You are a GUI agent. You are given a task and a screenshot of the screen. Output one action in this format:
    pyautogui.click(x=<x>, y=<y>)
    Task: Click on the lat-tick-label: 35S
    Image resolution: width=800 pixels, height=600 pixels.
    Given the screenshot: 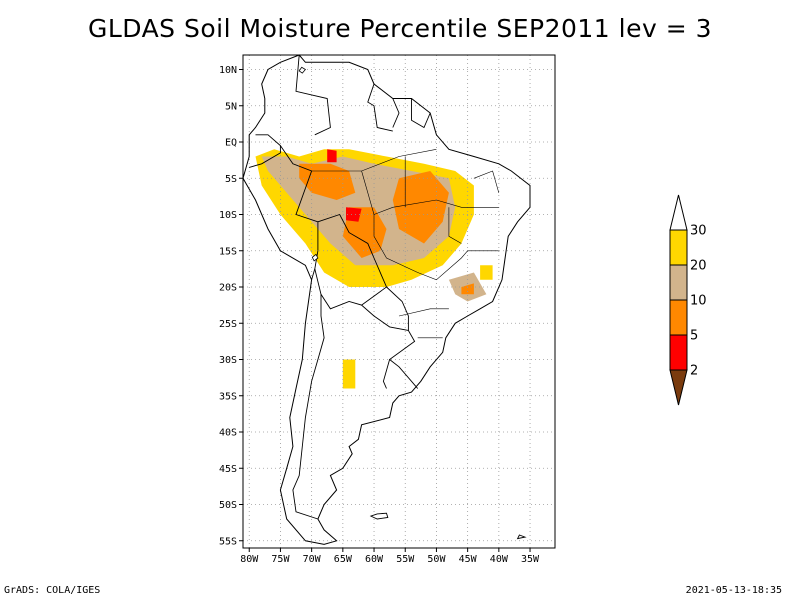 What is the action you would take?
    pyautogui.click(x=228, y=396)
    